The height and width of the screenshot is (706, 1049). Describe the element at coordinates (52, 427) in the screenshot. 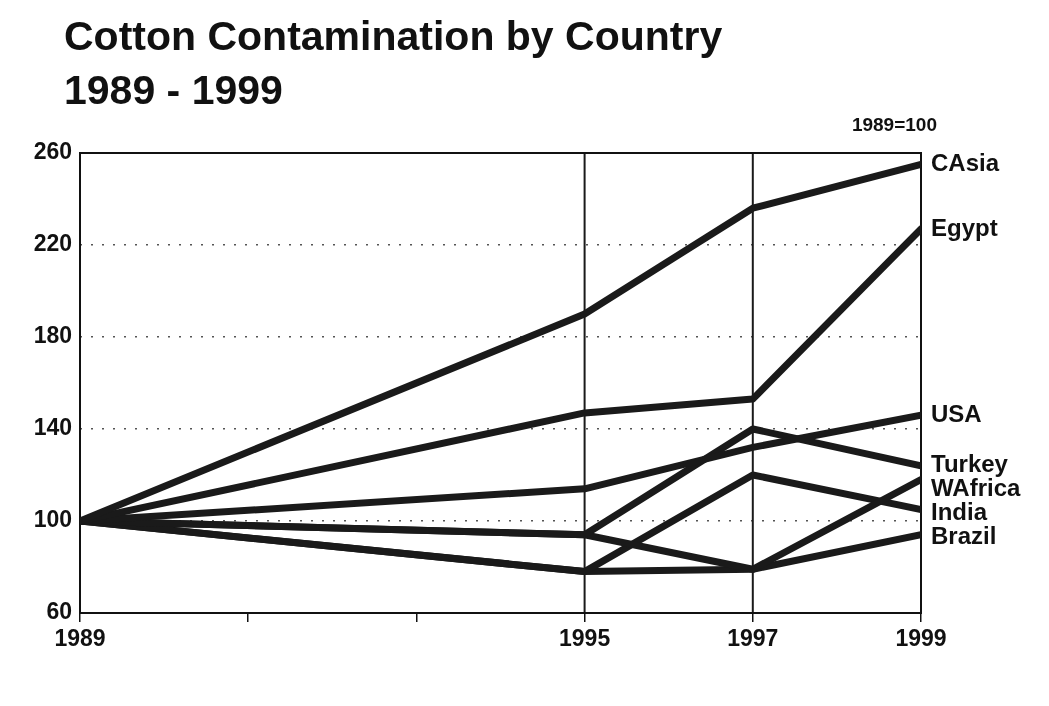

I see `y-tick-label: 140` at that location.